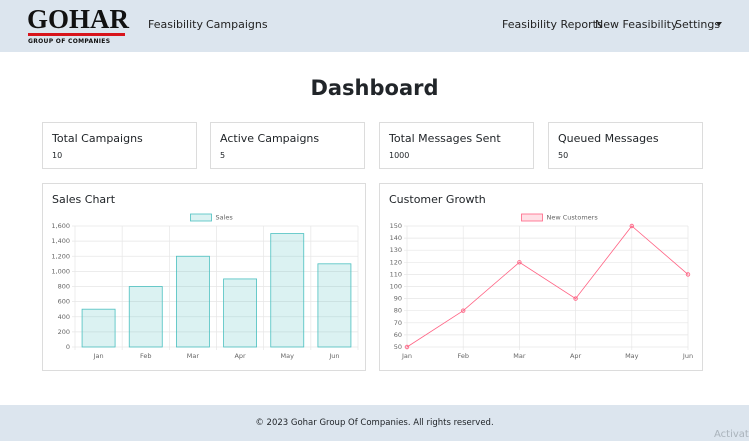  I want to click on card-value: 10, so click(57, 155).